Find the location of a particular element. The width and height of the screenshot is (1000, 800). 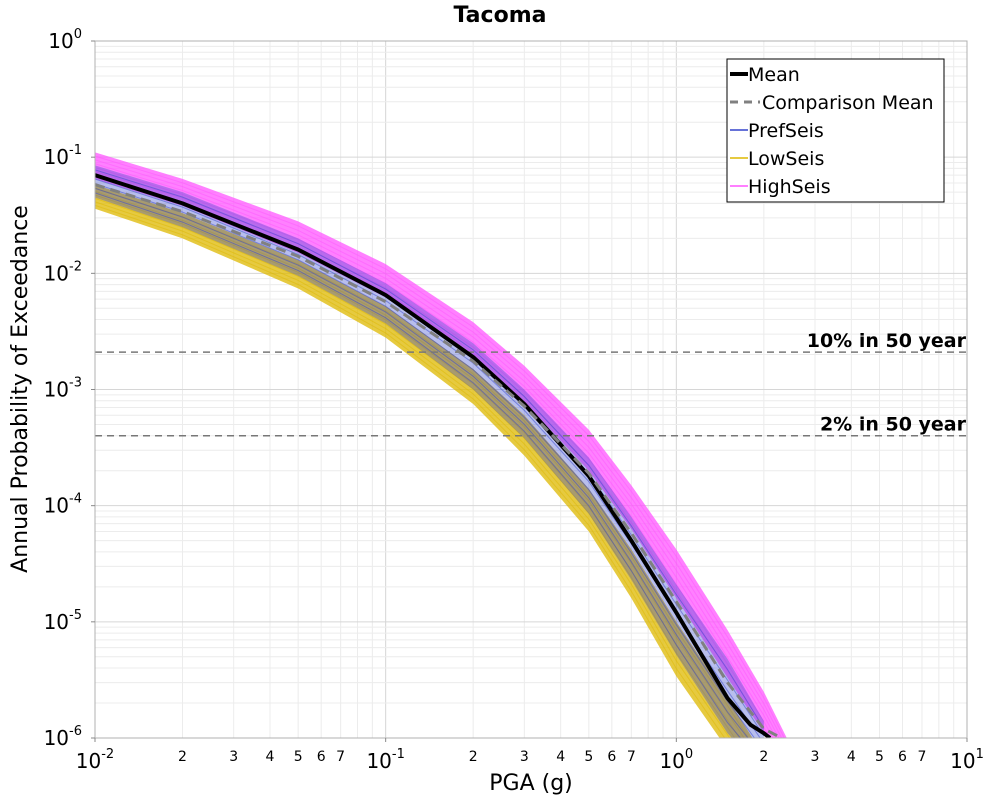

x-tick-label: 10¹ is located at coordinates (967, 760).